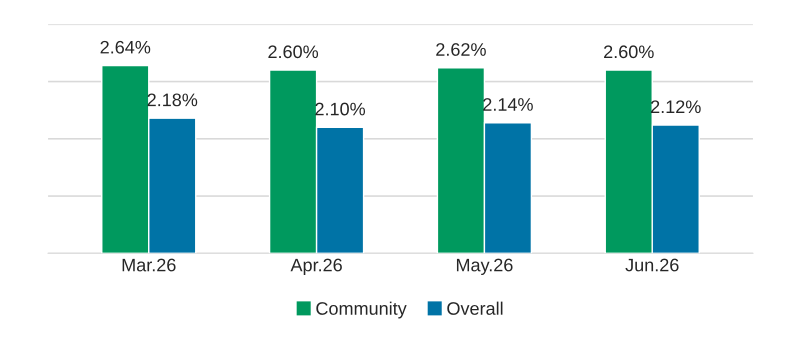 The width and height of the screenshot is (801, 347). I want to click on legend-label: Overall, so click(474, 308).